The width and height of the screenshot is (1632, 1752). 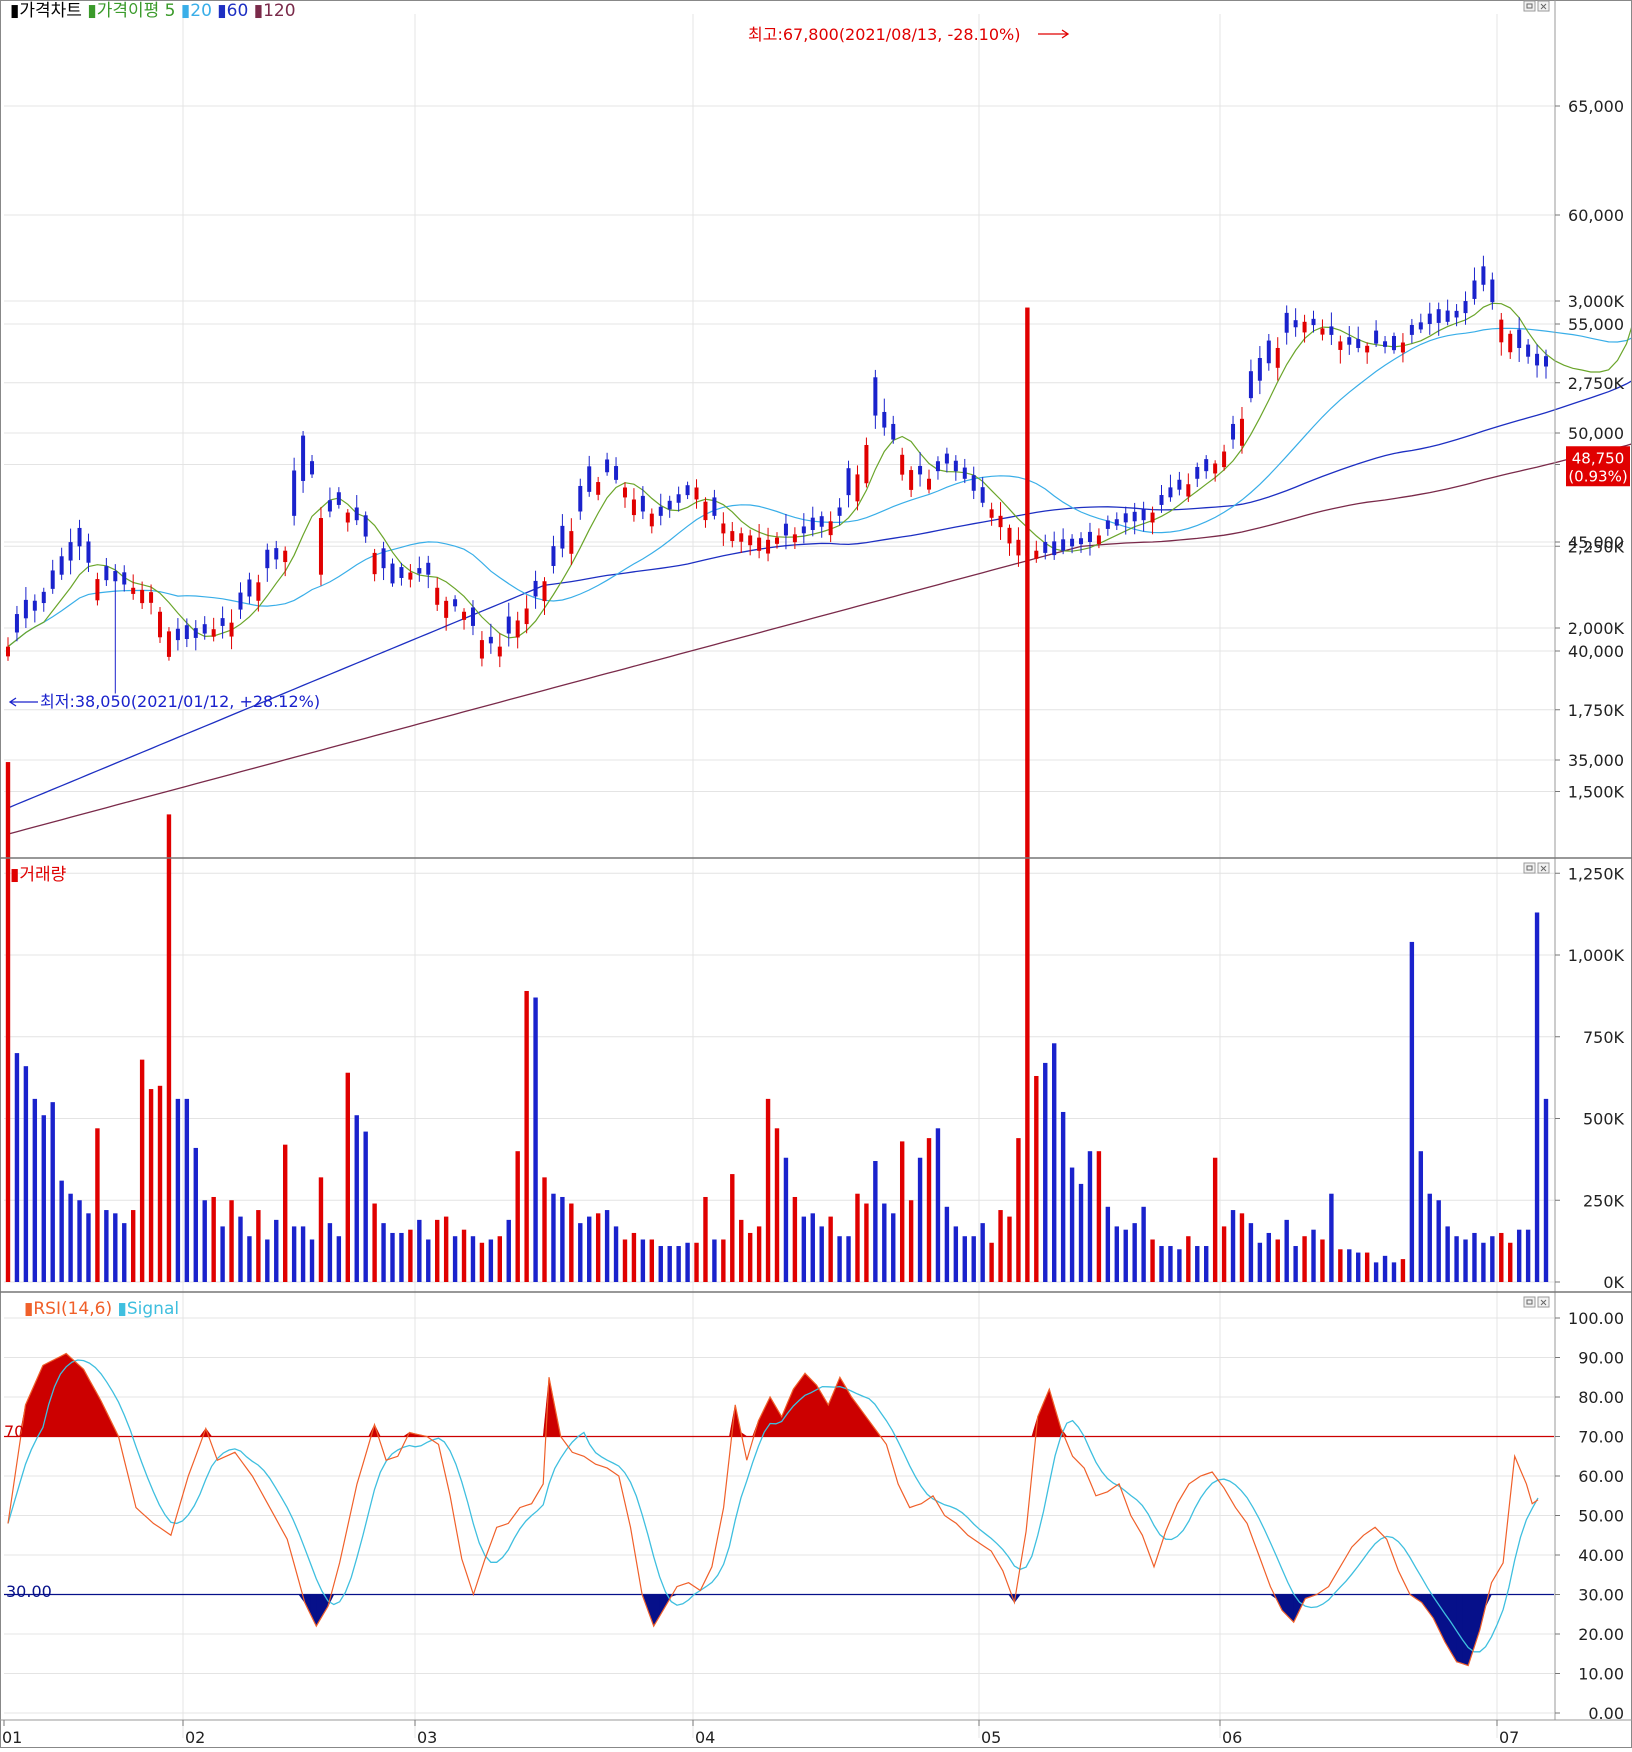 I want to click on legend-period-60: 60, so click(x=240, y=11).